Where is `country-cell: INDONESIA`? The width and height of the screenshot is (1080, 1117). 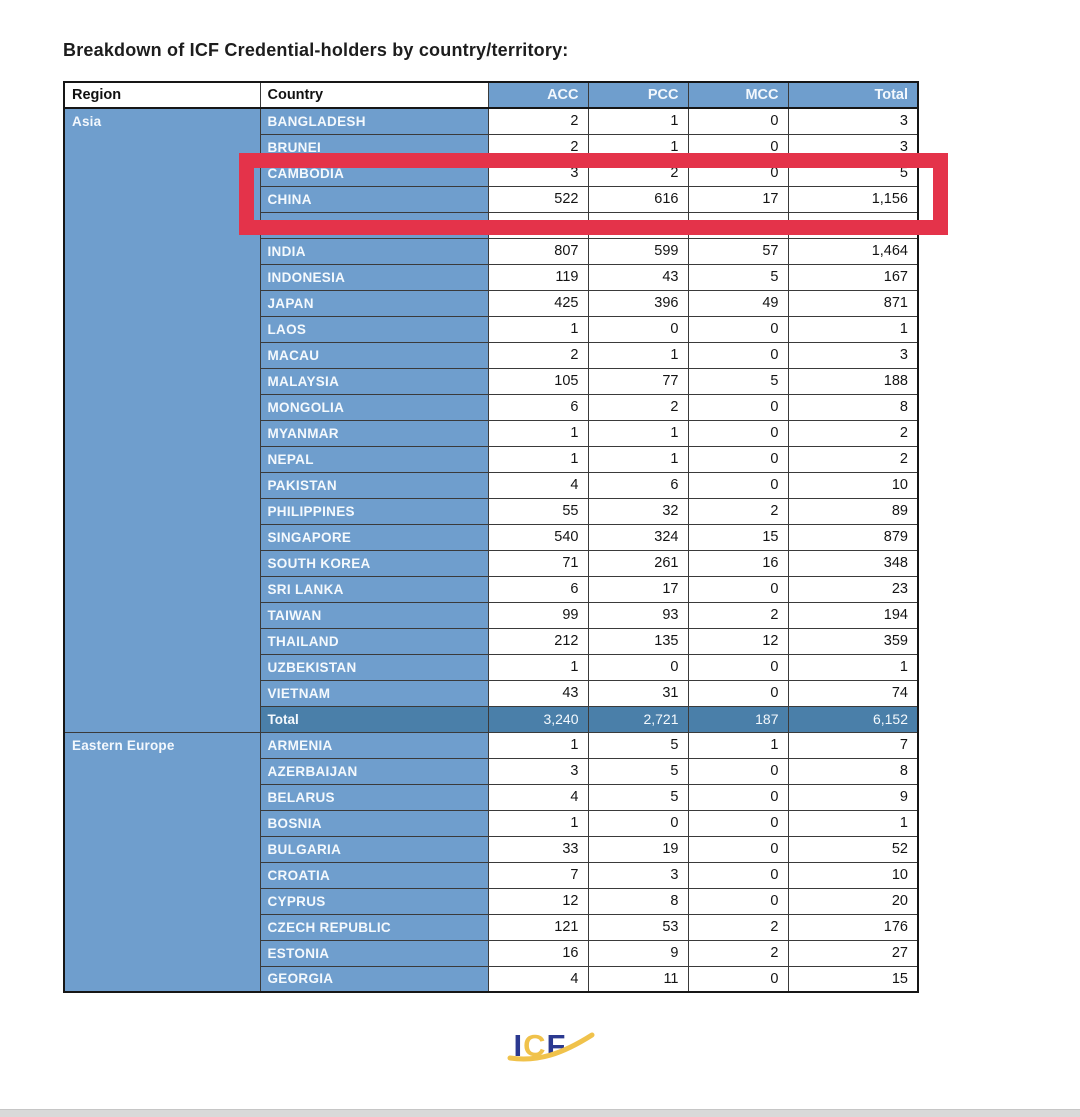
country-cell: INDONESIA is located at coordinates (374, 277).